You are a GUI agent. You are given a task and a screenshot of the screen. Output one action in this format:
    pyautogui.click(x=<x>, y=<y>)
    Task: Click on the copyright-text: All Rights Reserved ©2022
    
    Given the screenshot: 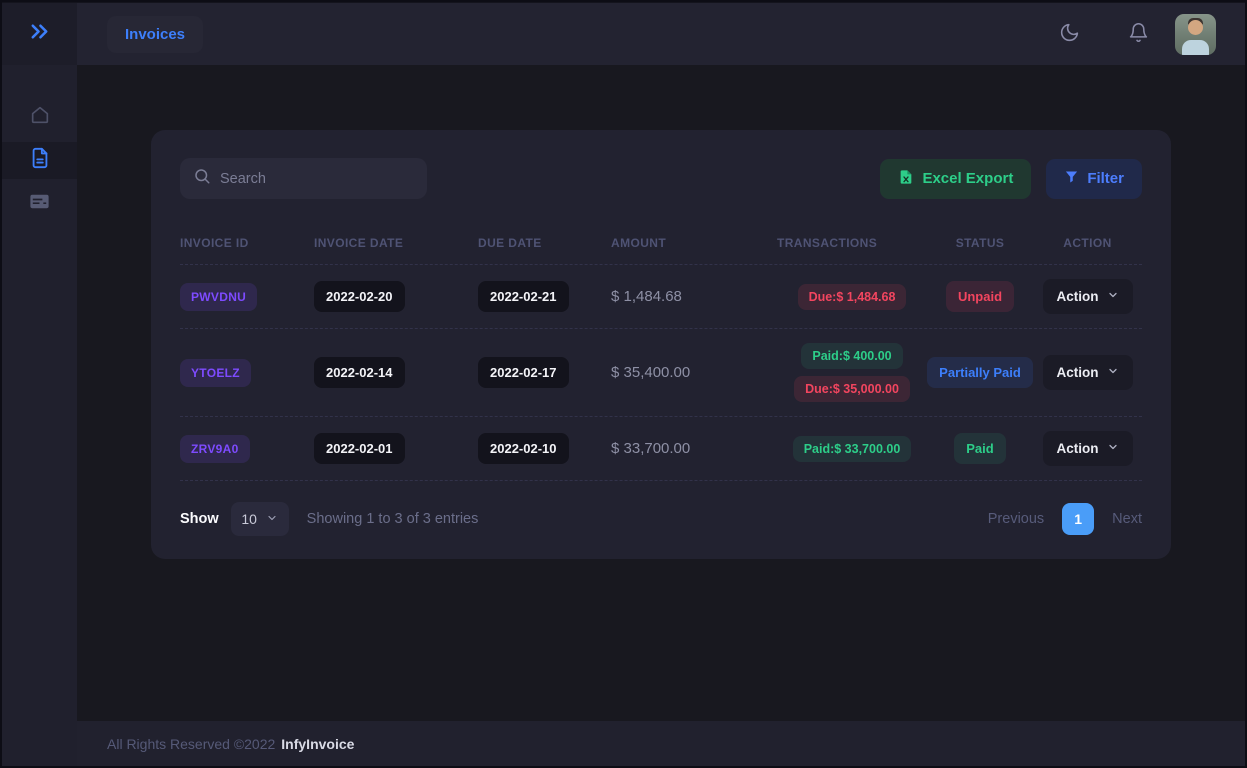 What is the action you would take?
    pyautogui.click(x=191, y=743)
    